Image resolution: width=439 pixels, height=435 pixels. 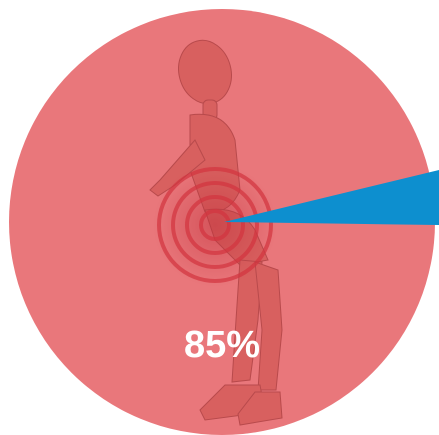 What do you see at coordinates (331, 197) in the screenshot?
I see `pointer-wedge` at bounding box center [331, 197].